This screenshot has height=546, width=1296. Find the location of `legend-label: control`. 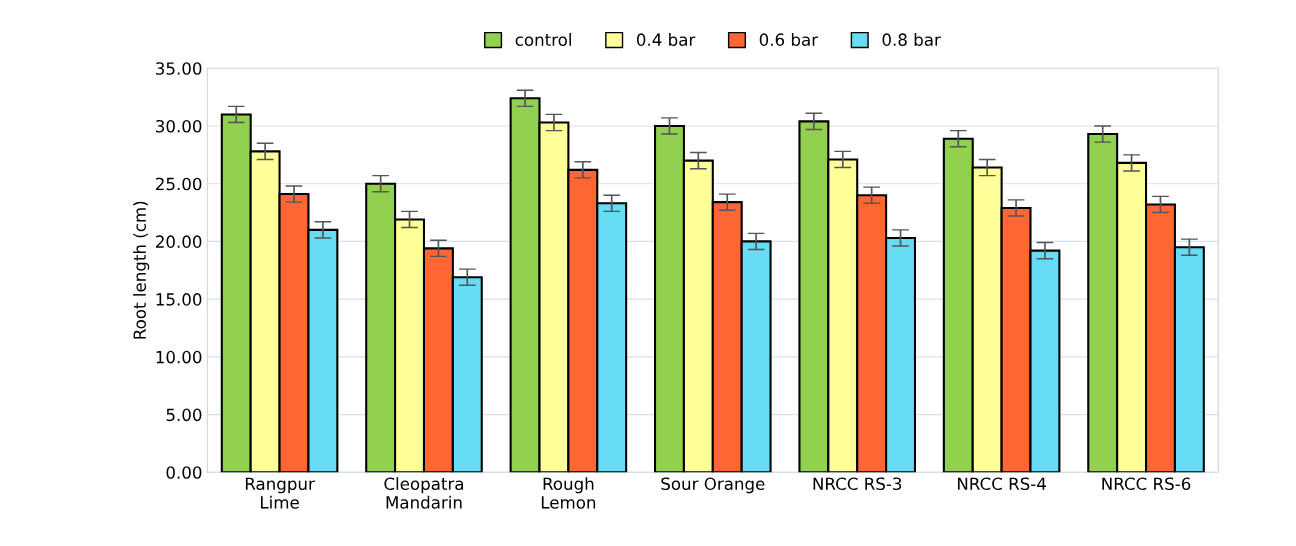

legend-label: control is located at coordinates (543, 39).